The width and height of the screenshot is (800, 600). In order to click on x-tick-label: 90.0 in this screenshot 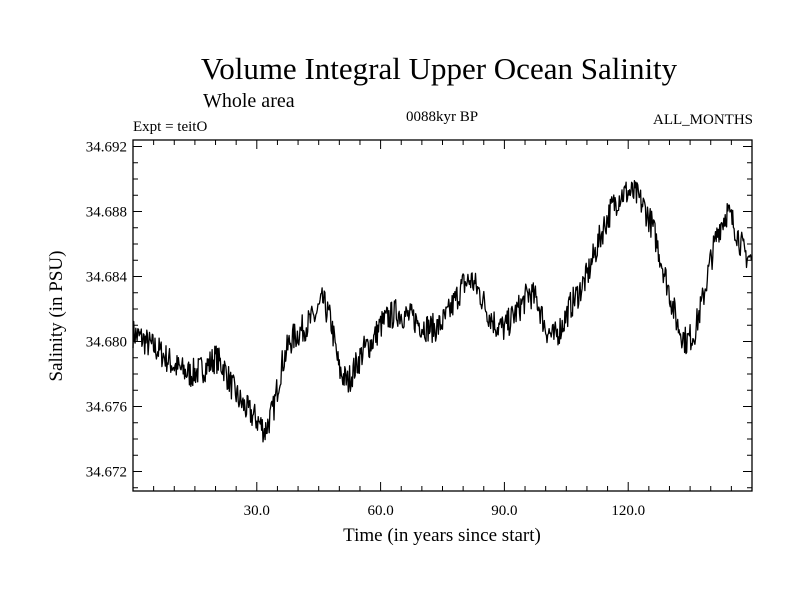, I will do `click(504, 511)`.